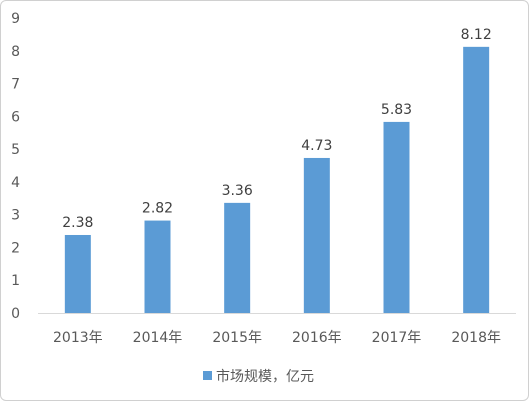 This screenshot has height=402, width=529. I want to click on y-tick-label: 7, so click(15, 85).